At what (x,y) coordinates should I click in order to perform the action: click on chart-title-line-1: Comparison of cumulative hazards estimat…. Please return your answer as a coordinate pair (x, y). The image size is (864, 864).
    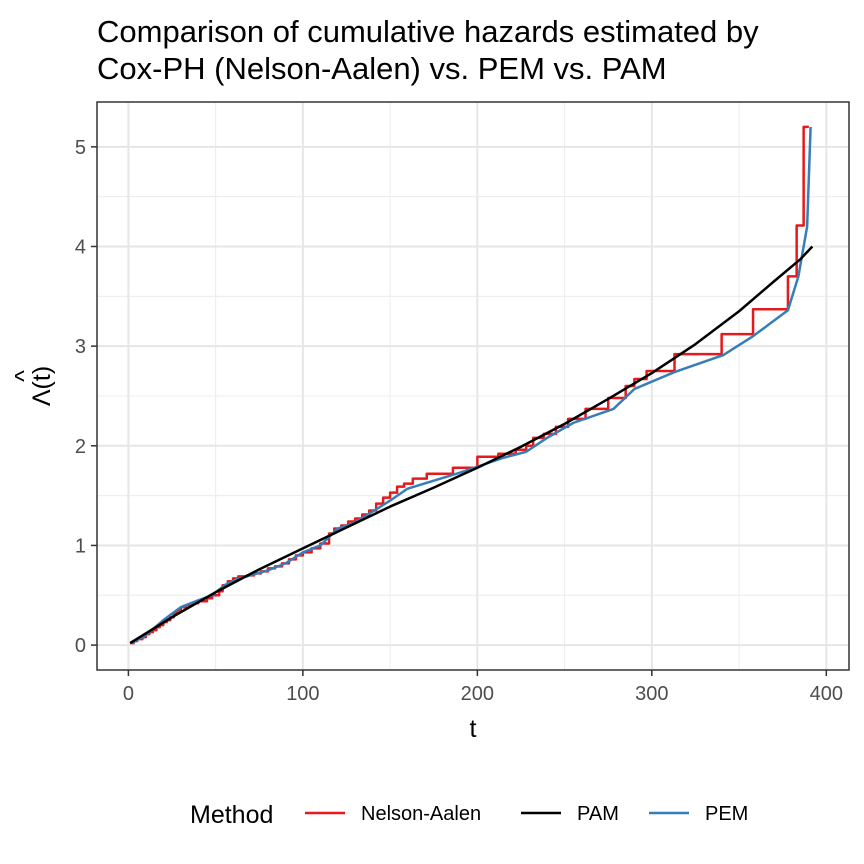
    Looking at the image, I should click on (428, 31).